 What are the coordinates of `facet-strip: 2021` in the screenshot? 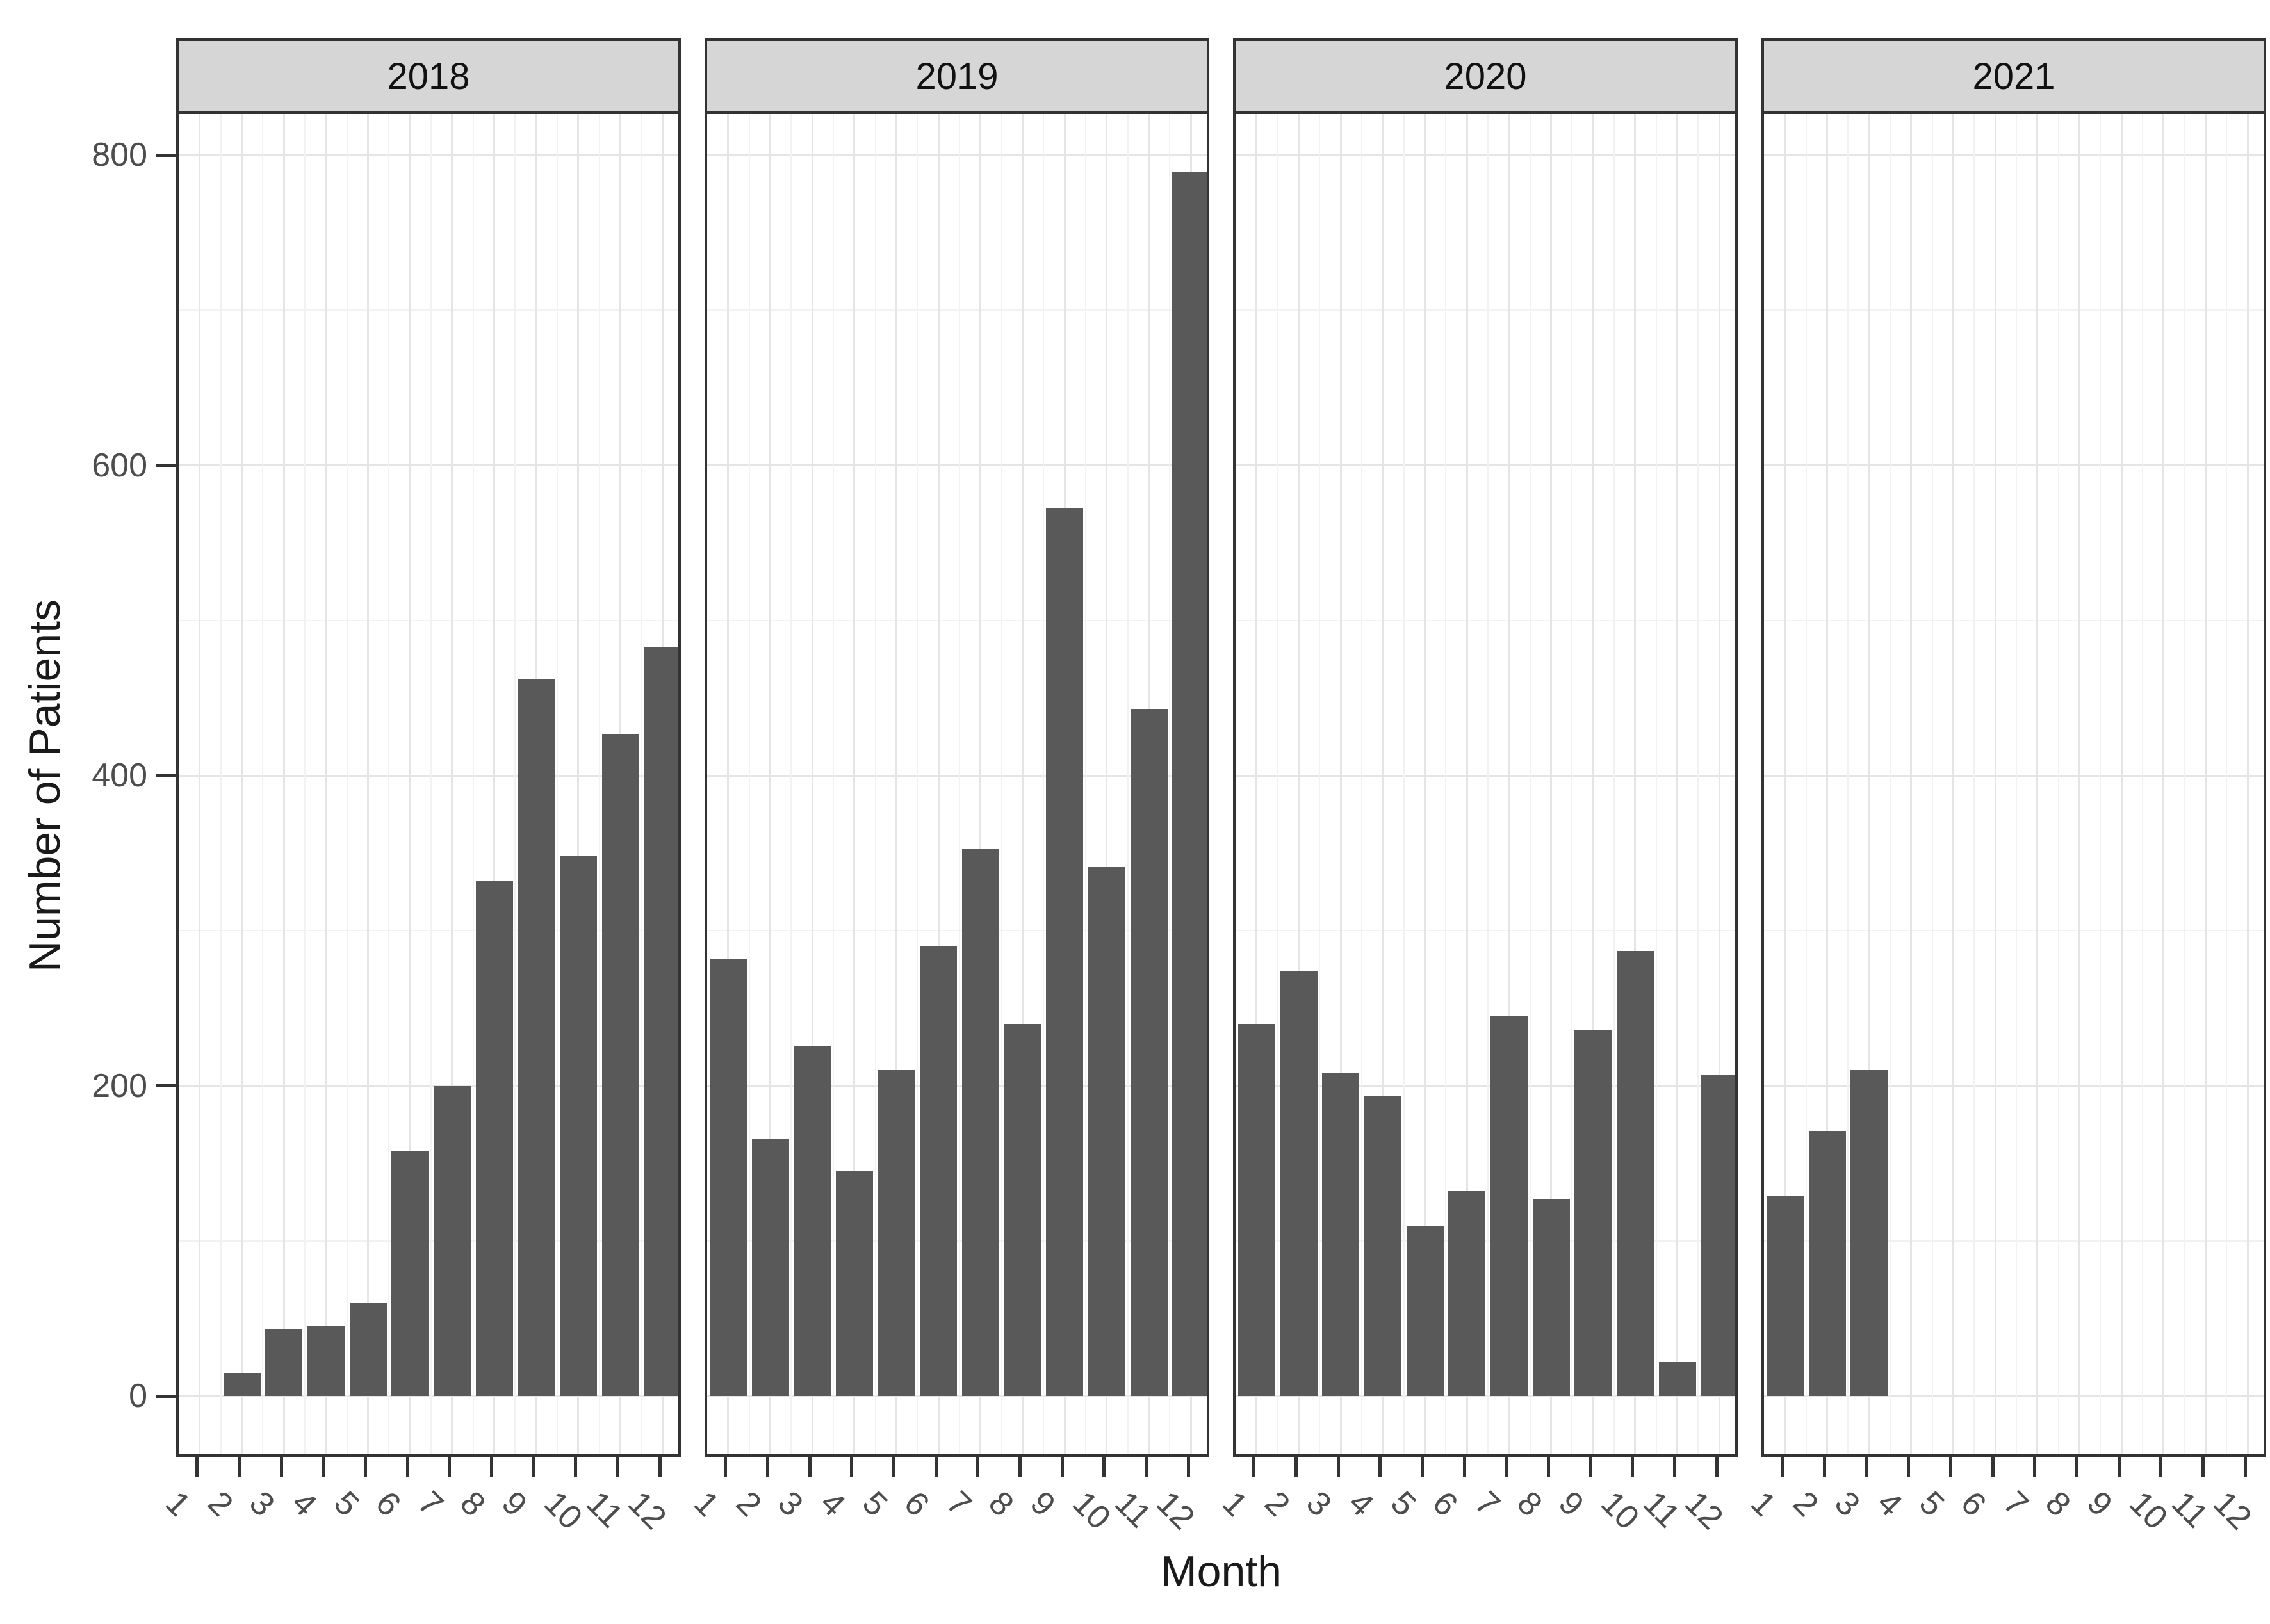 It's located at (2013, 76).